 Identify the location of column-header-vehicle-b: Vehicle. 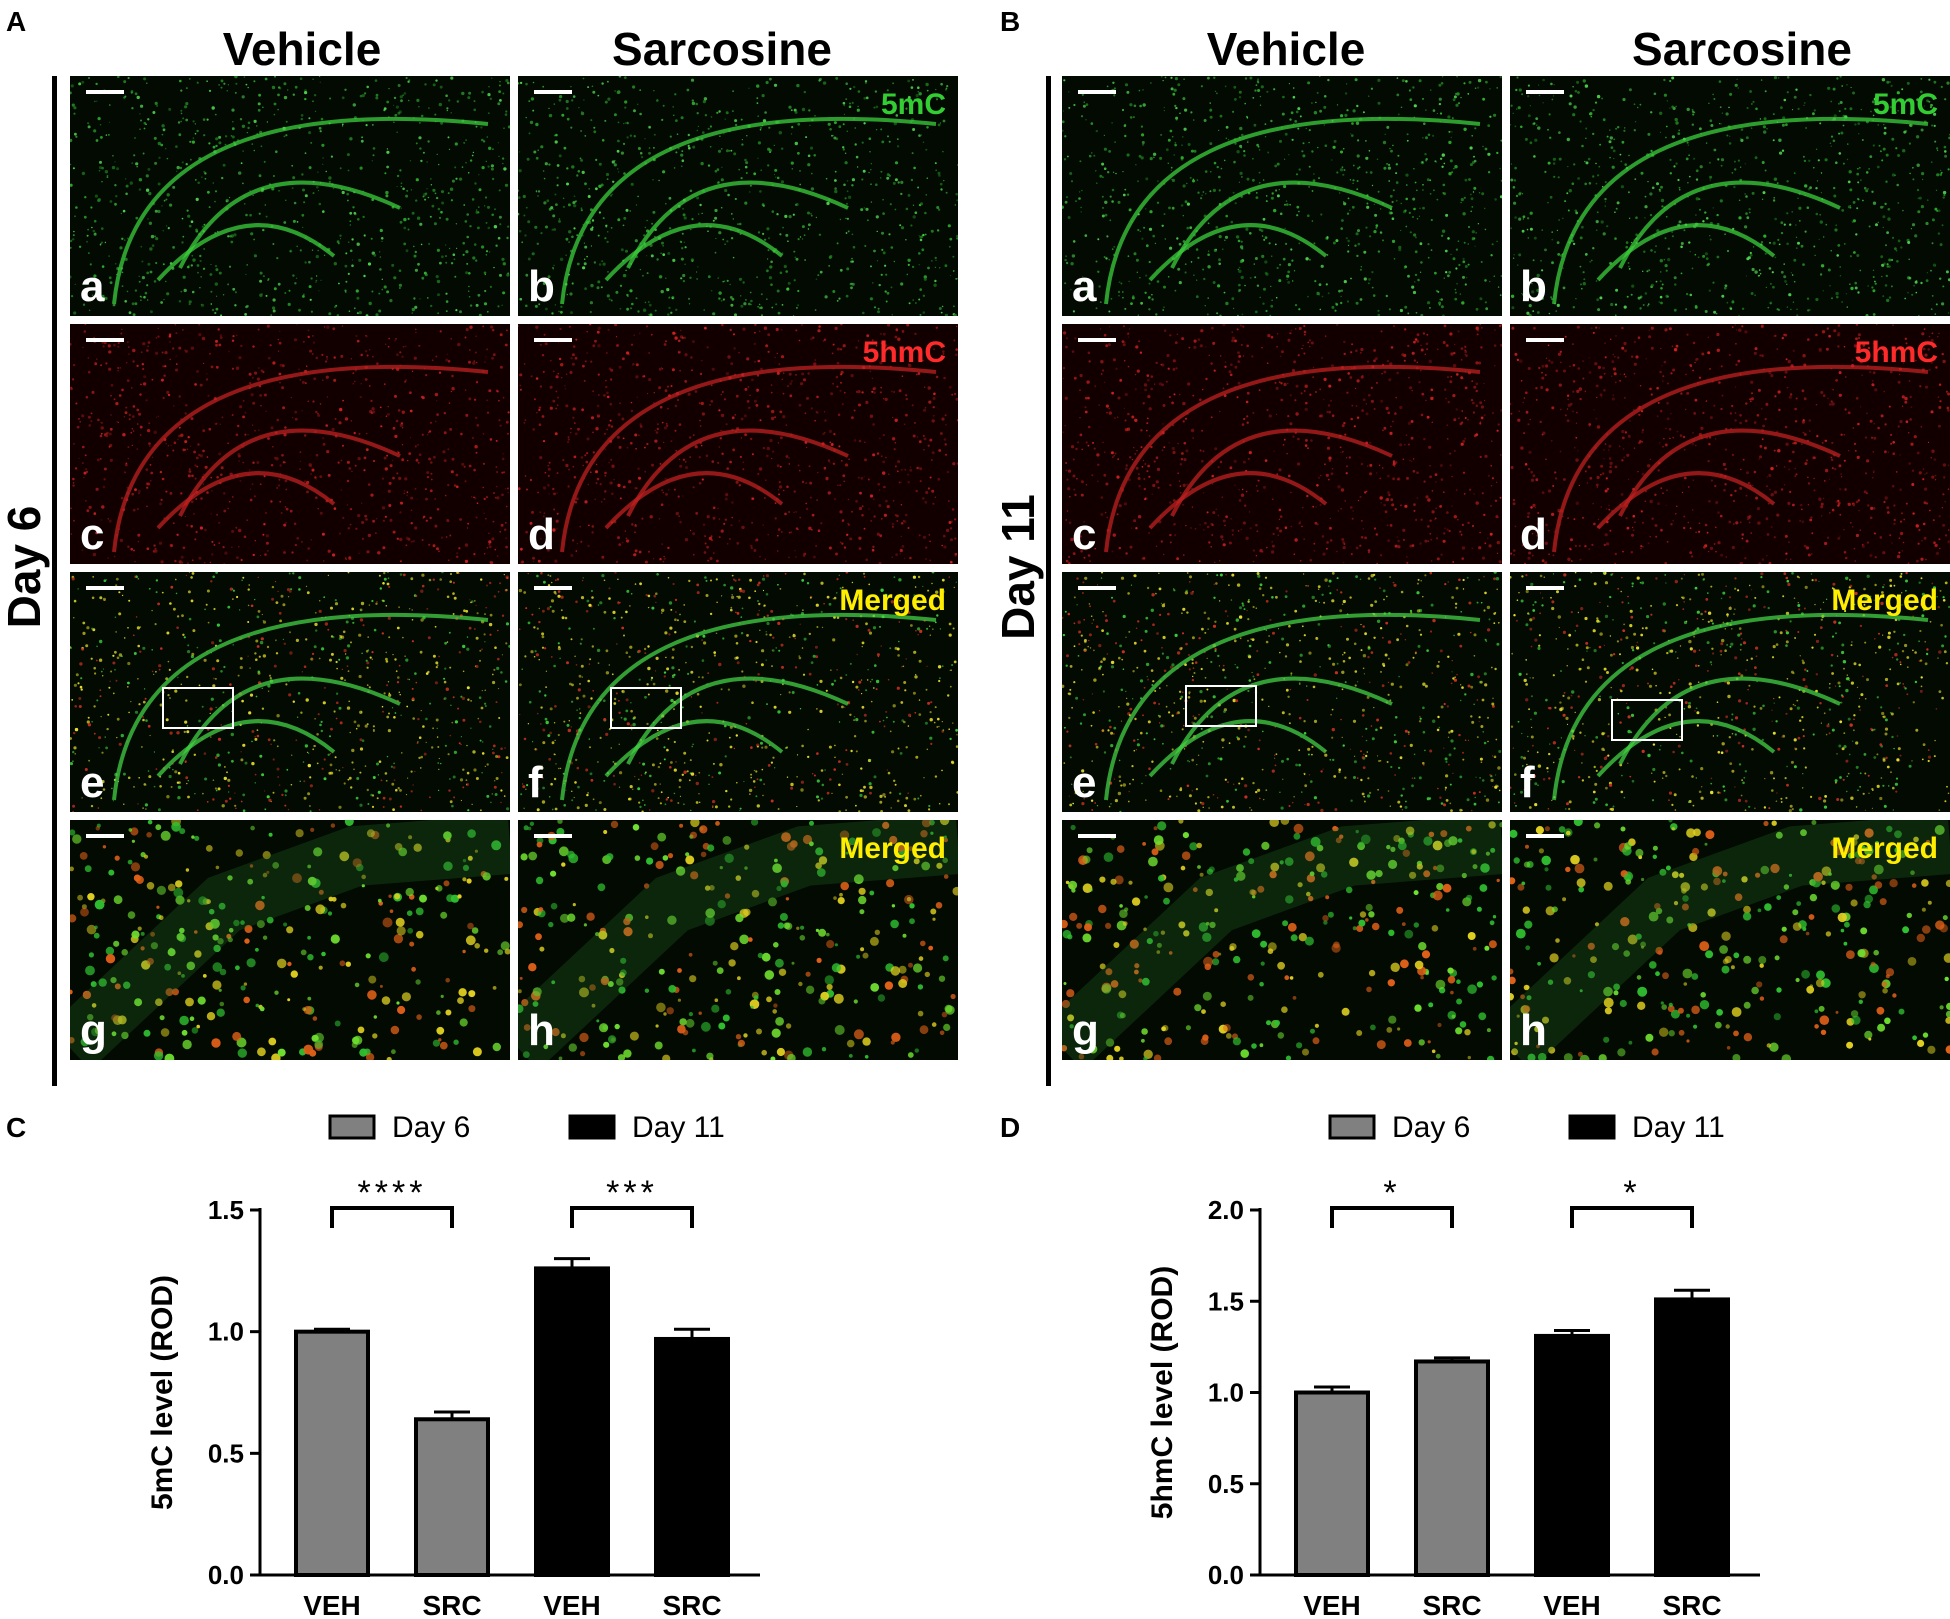
(1286, 49).